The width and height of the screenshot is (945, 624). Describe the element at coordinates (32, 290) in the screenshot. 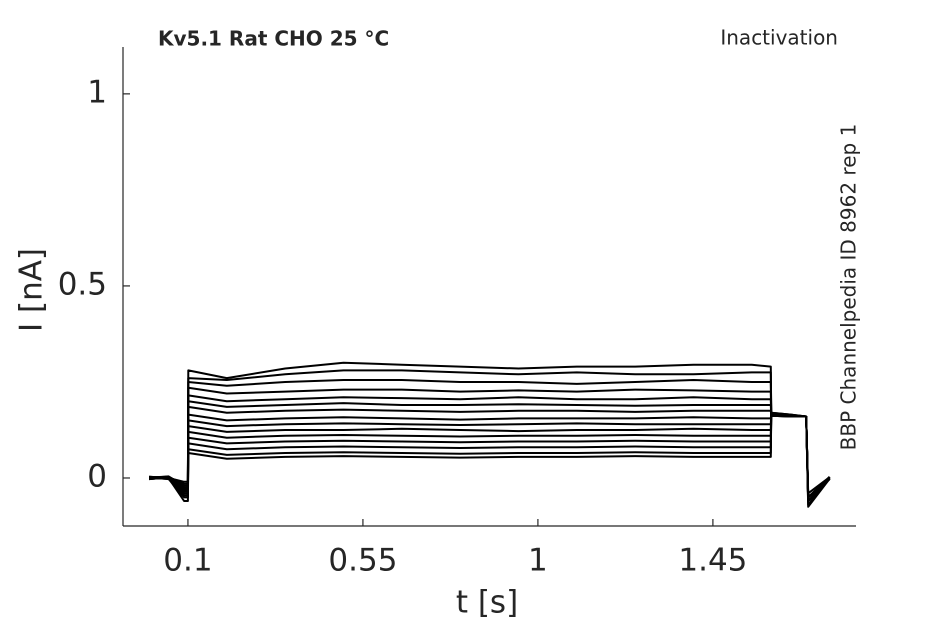

I see `y-axis-label: I [nA]` at that location.